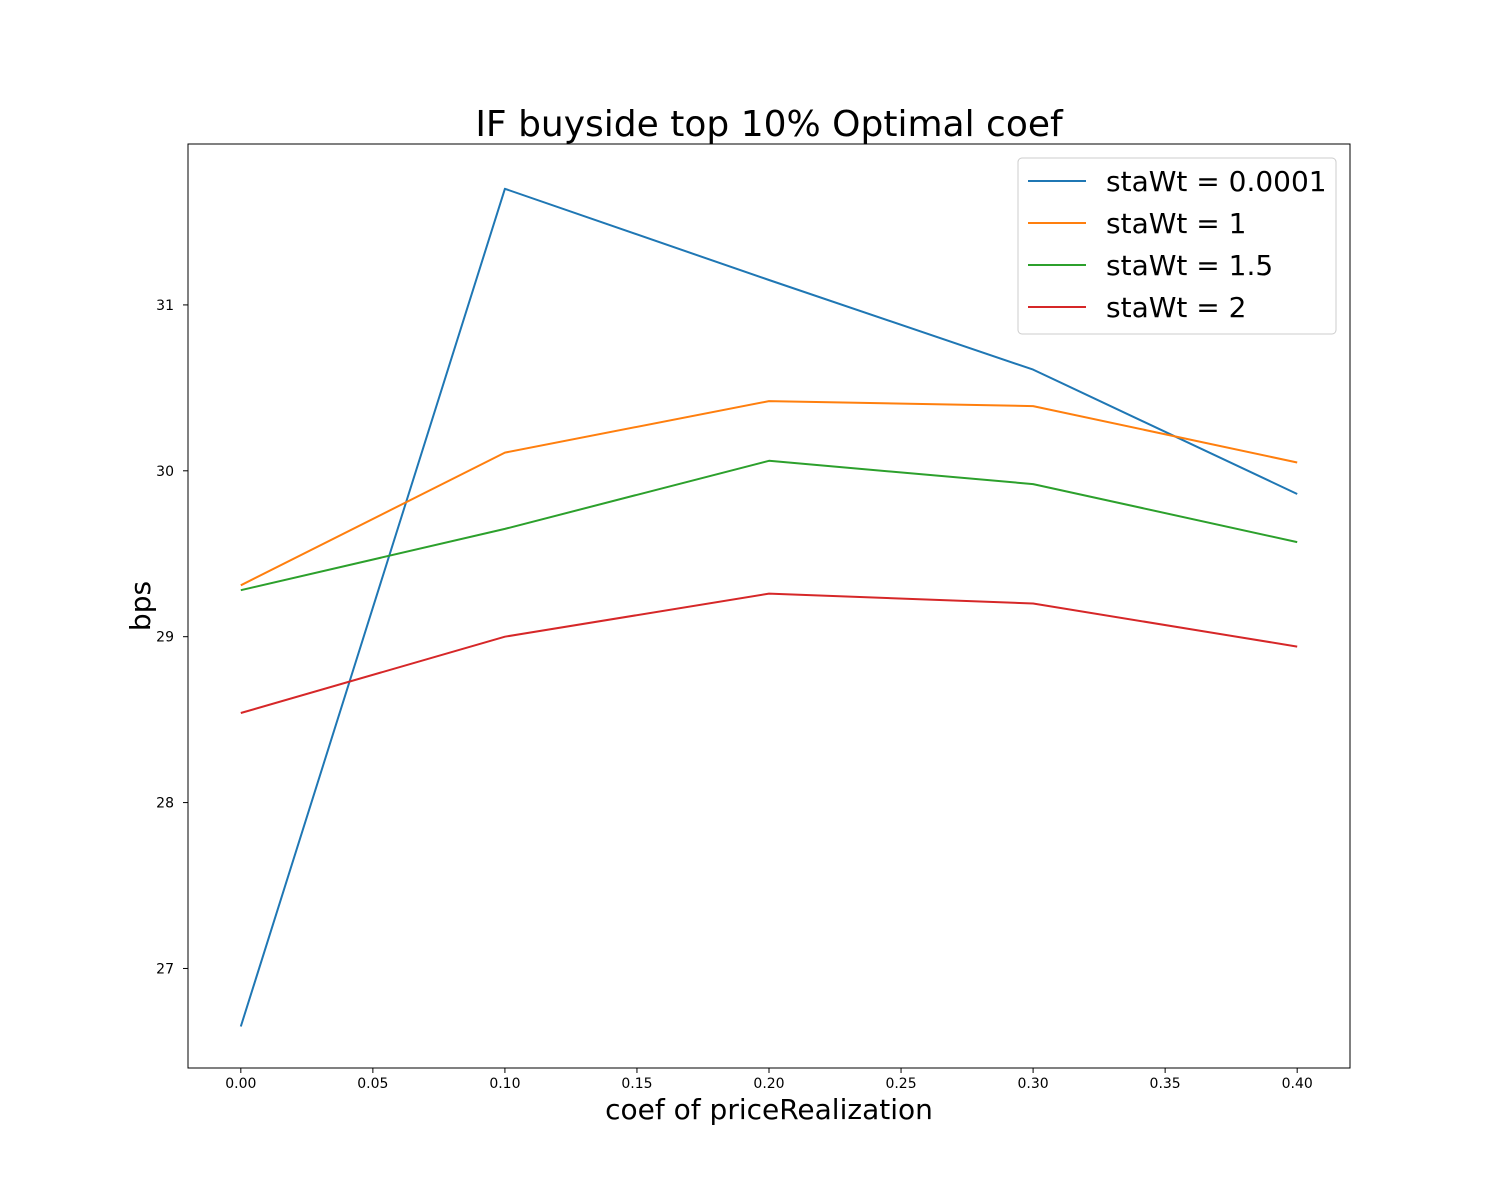 This screenshot has width=1500, height=1200. What do you see at coordinates (1189, 265) in the screenshot?
I see `legend-label-2: staWt = 1.5` at bounding box center [1189, 265].